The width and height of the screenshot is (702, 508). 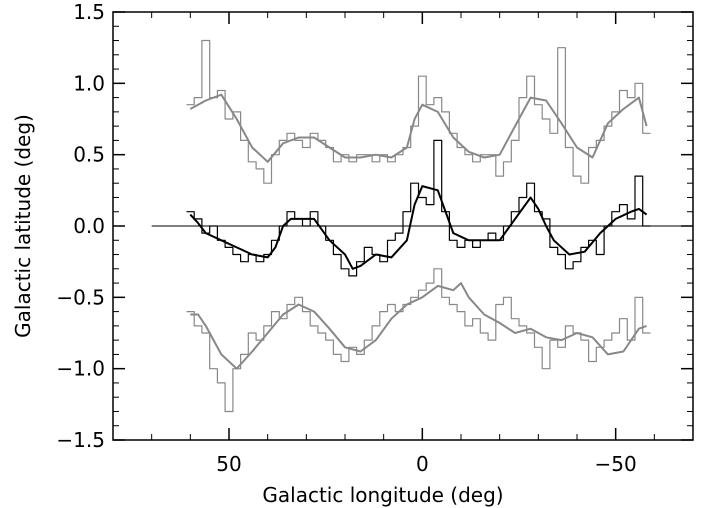 I want to click on series-3-smooth-line, so click(x=418, y=227).